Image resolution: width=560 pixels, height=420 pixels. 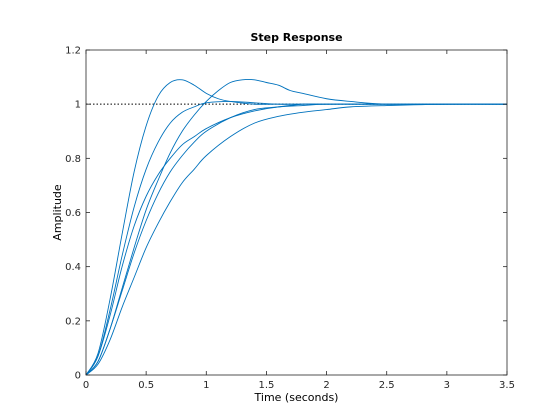 I want to click on y-tick-label: 1, so click(x=78, y=105).